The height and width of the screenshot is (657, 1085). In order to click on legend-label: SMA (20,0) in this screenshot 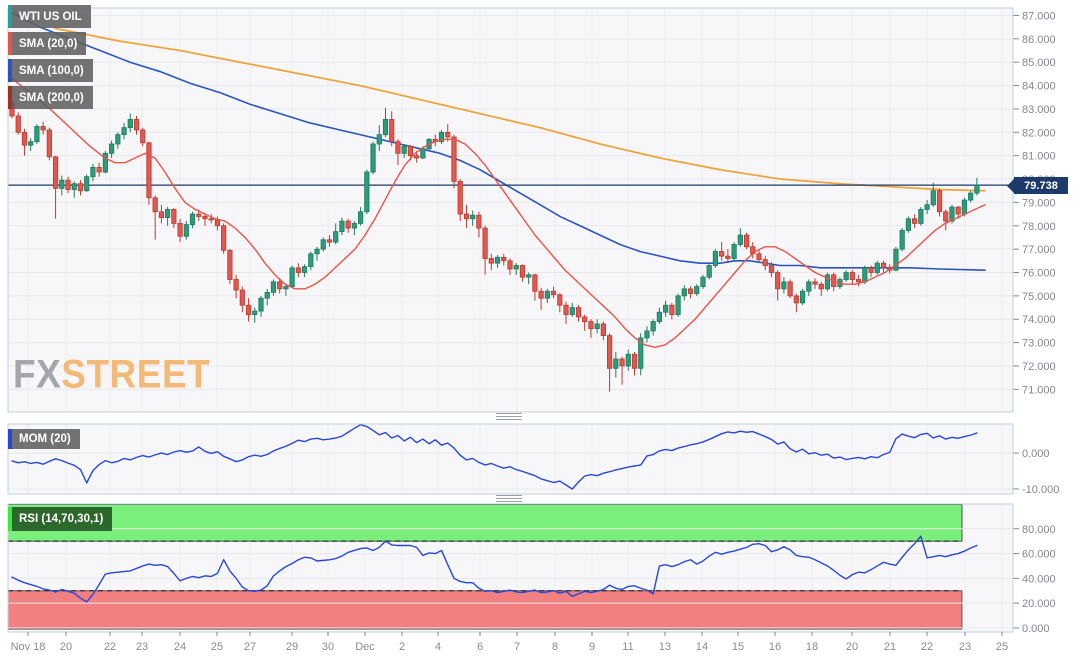, I will do `click(48, 43)`.